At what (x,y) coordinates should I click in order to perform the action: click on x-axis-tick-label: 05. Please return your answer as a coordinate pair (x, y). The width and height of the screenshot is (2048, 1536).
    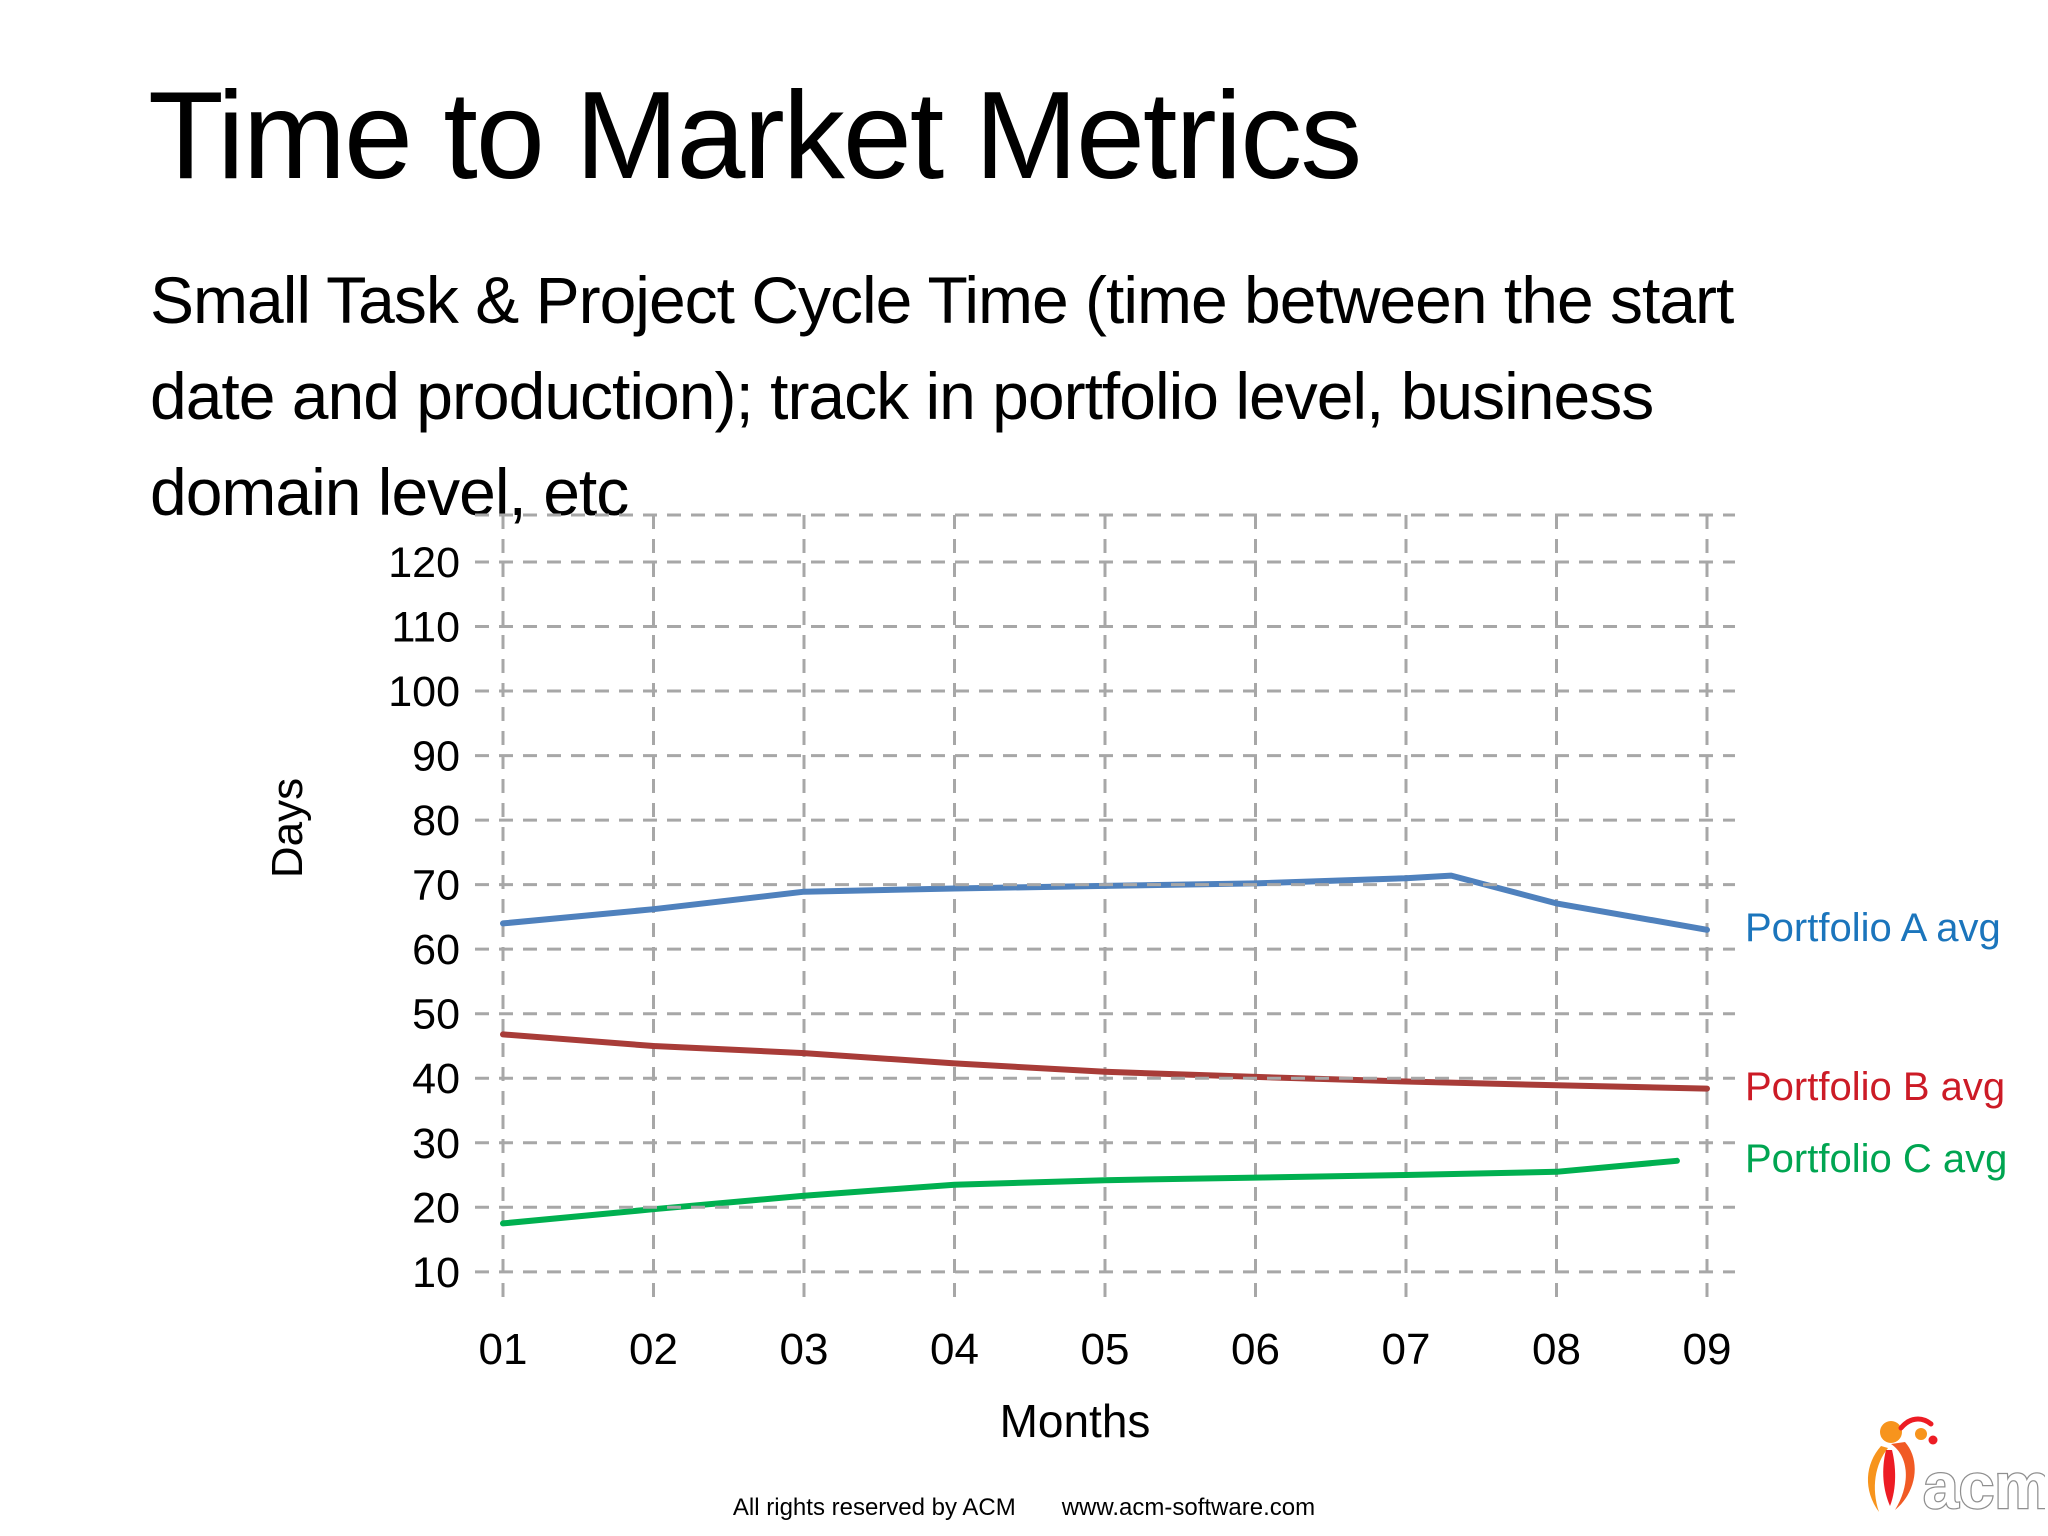
    Looking at the image, I should click on (1105, 1349).